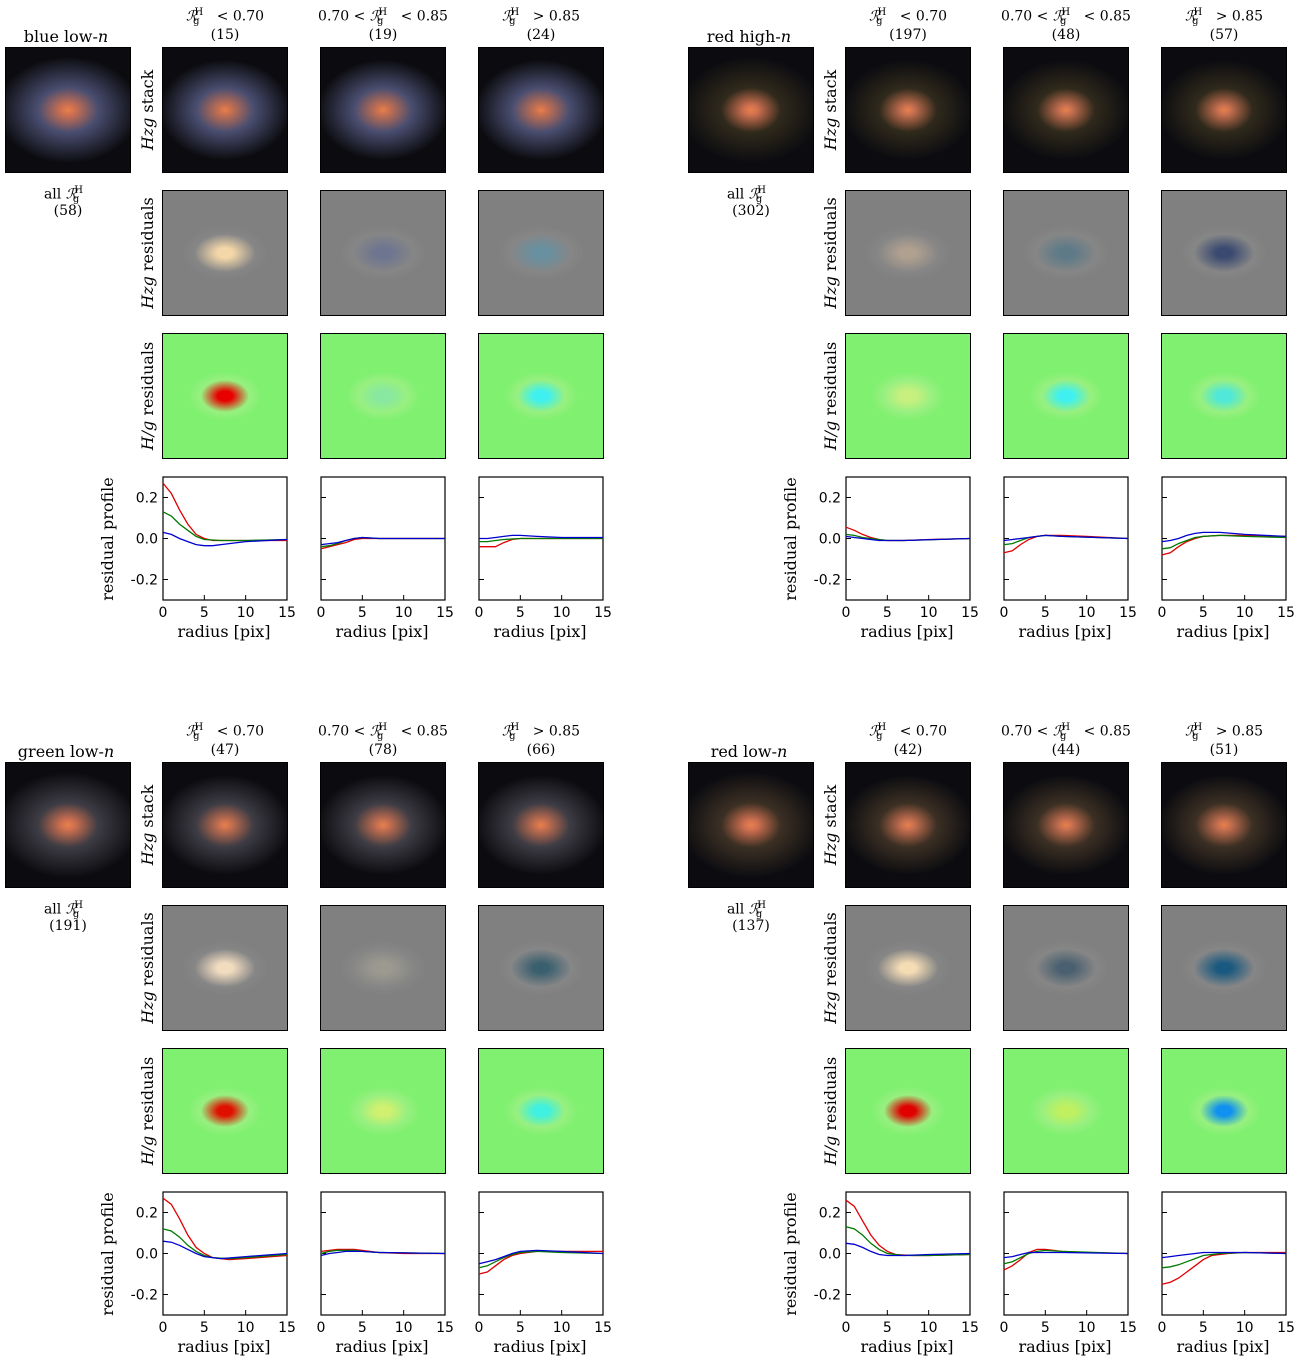  Describe the element at coordinates (908, 35) in the screenshot. I see `bin-count: (197)` at that location.